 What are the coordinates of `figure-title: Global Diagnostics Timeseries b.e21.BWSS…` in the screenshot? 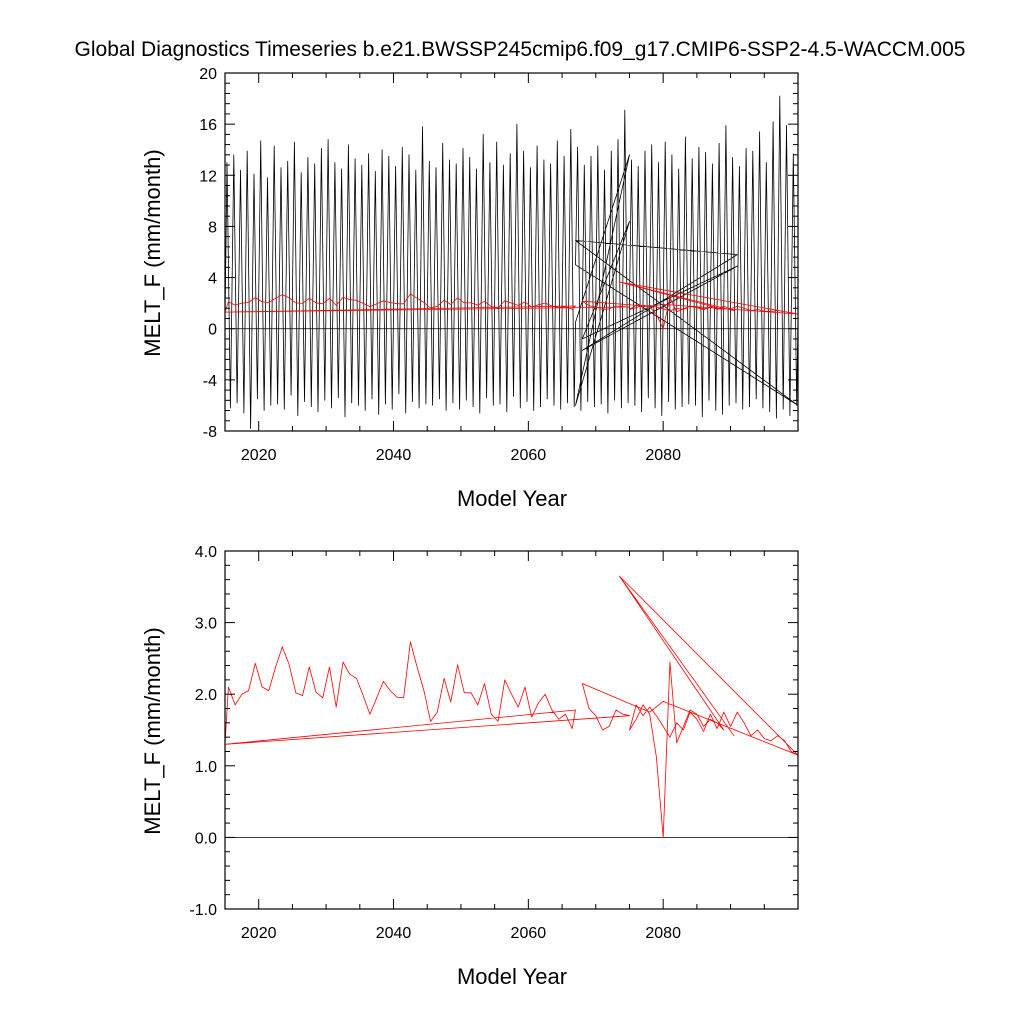 It's located at (520, 49).